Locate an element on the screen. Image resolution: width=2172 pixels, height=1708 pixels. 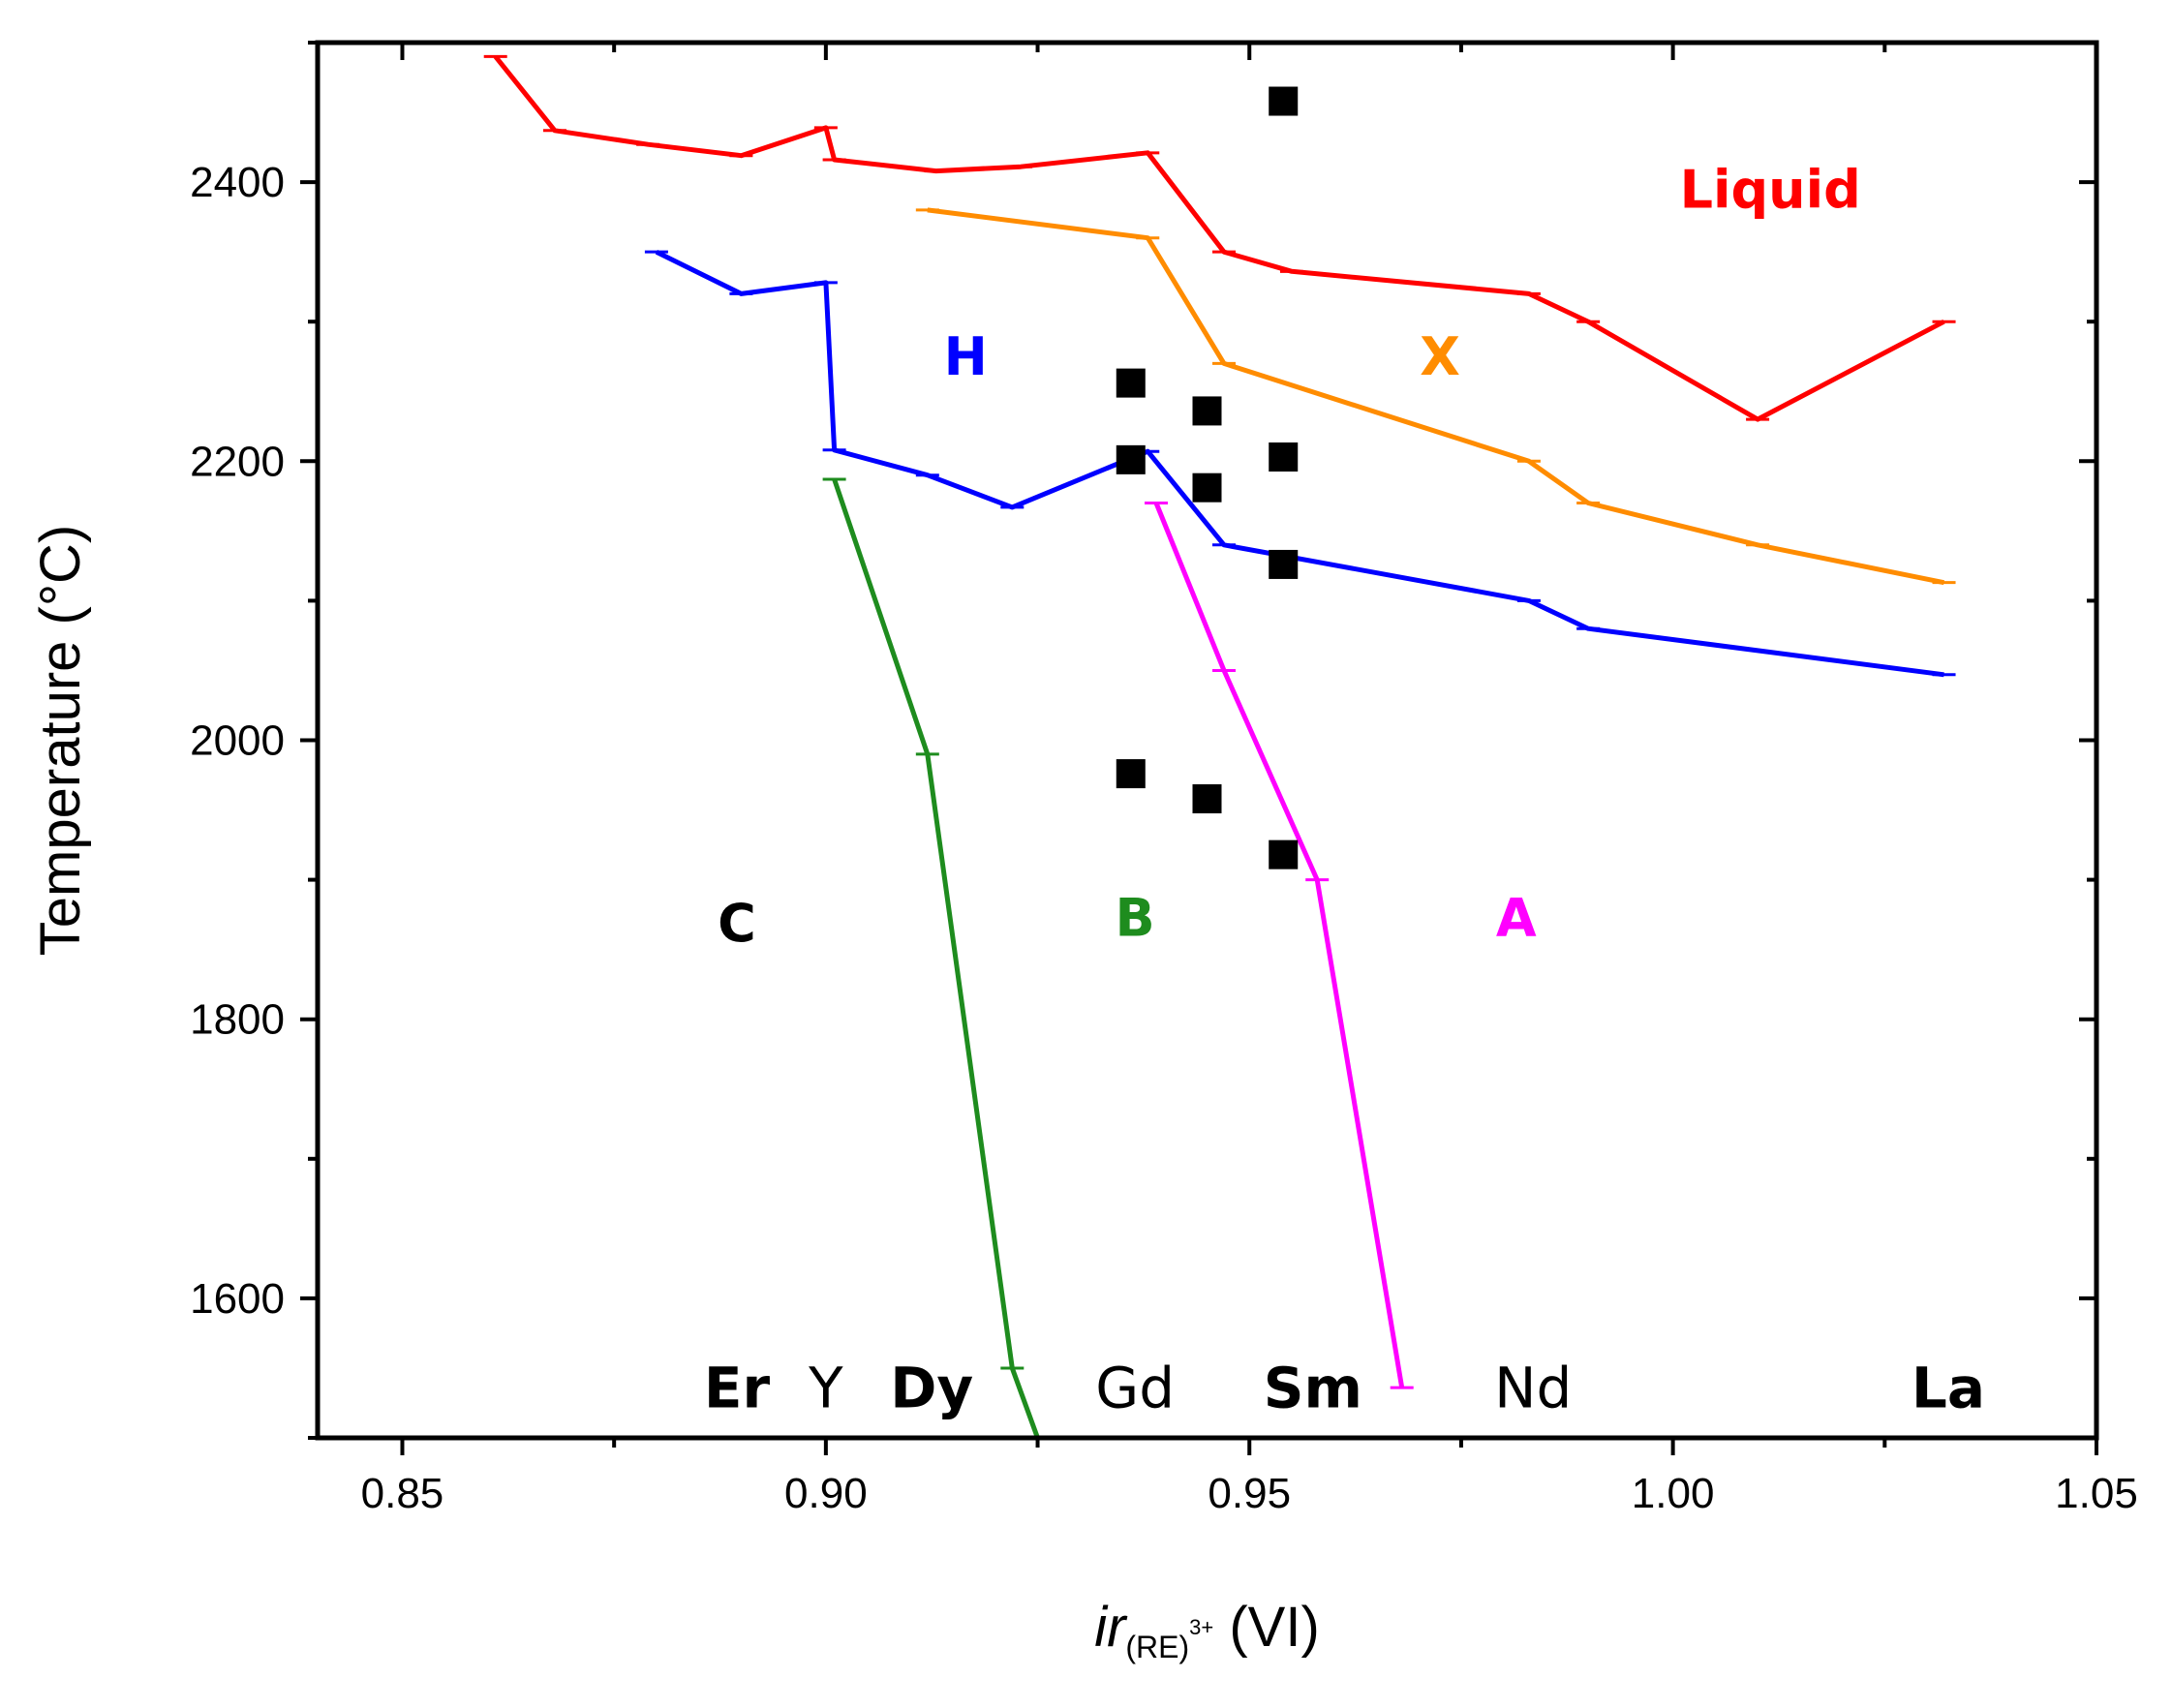
element-labels: Er Y Dy Gd Sm Nd La is located at coordinates (1345, 1389).